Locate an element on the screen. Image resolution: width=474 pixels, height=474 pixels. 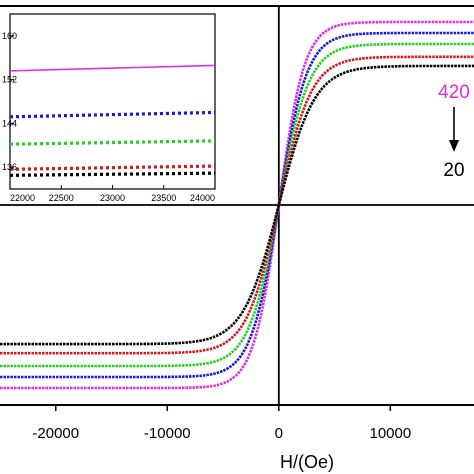
inset-y-ticks: 136 144 152 160 is located at coordinates (9, 101).